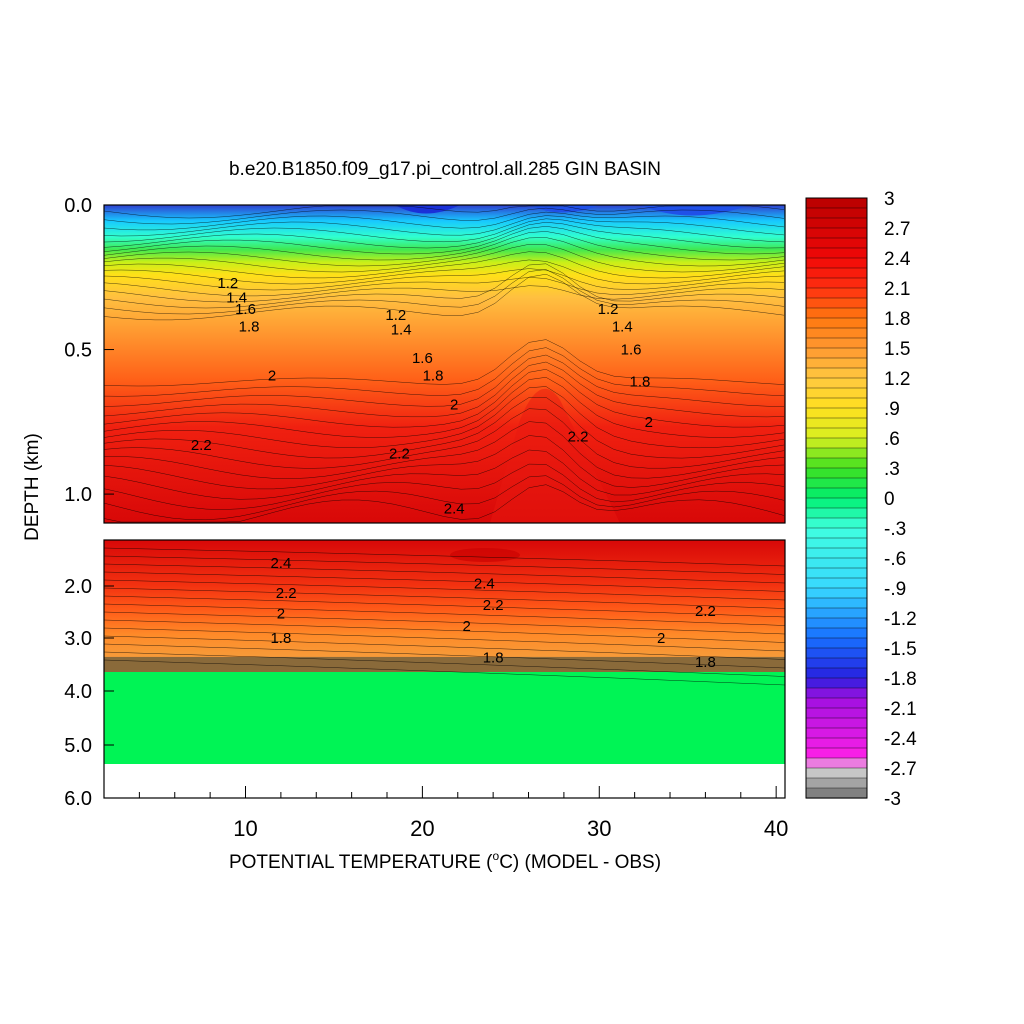  What do you see at coordinates (895, 589) in the screenshot?
I see `colorbar-label: -.9` at bounding box center [895, 589].